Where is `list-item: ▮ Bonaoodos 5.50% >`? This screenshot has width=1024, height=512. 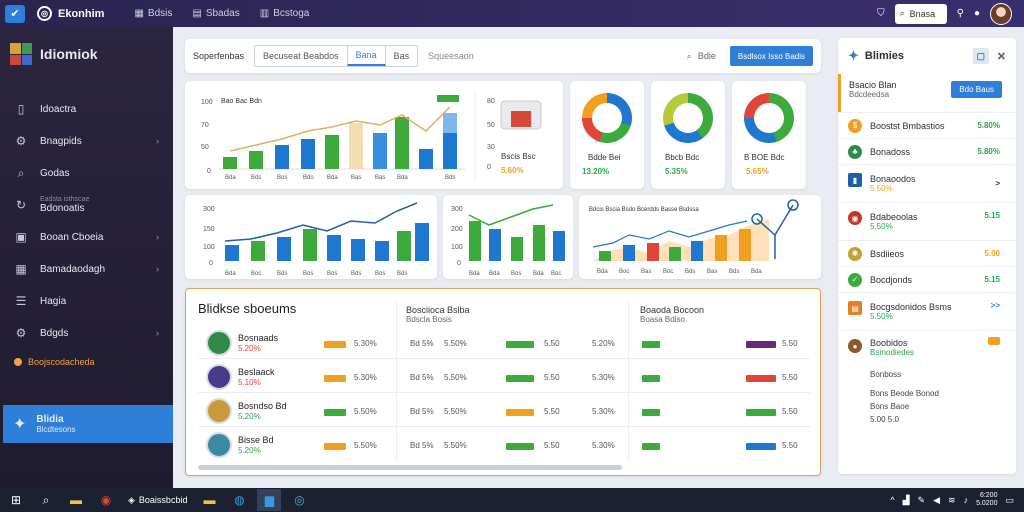 list-item: ▮ Bonaoodos 5.50% > is located at coordinates (927, 183).